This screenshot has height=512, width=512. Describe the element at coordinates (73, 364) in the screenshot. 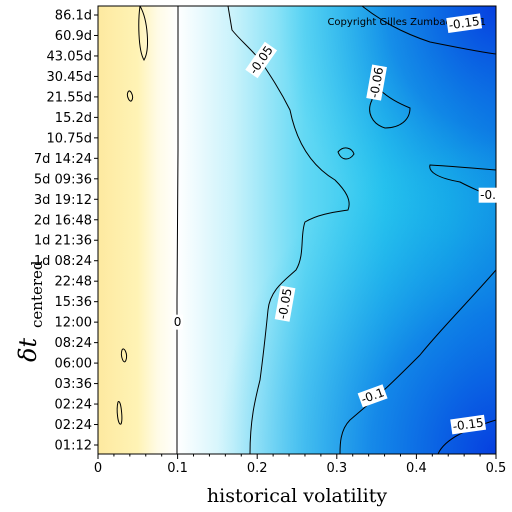

I see `y-tick-label: 06:00` at that location.